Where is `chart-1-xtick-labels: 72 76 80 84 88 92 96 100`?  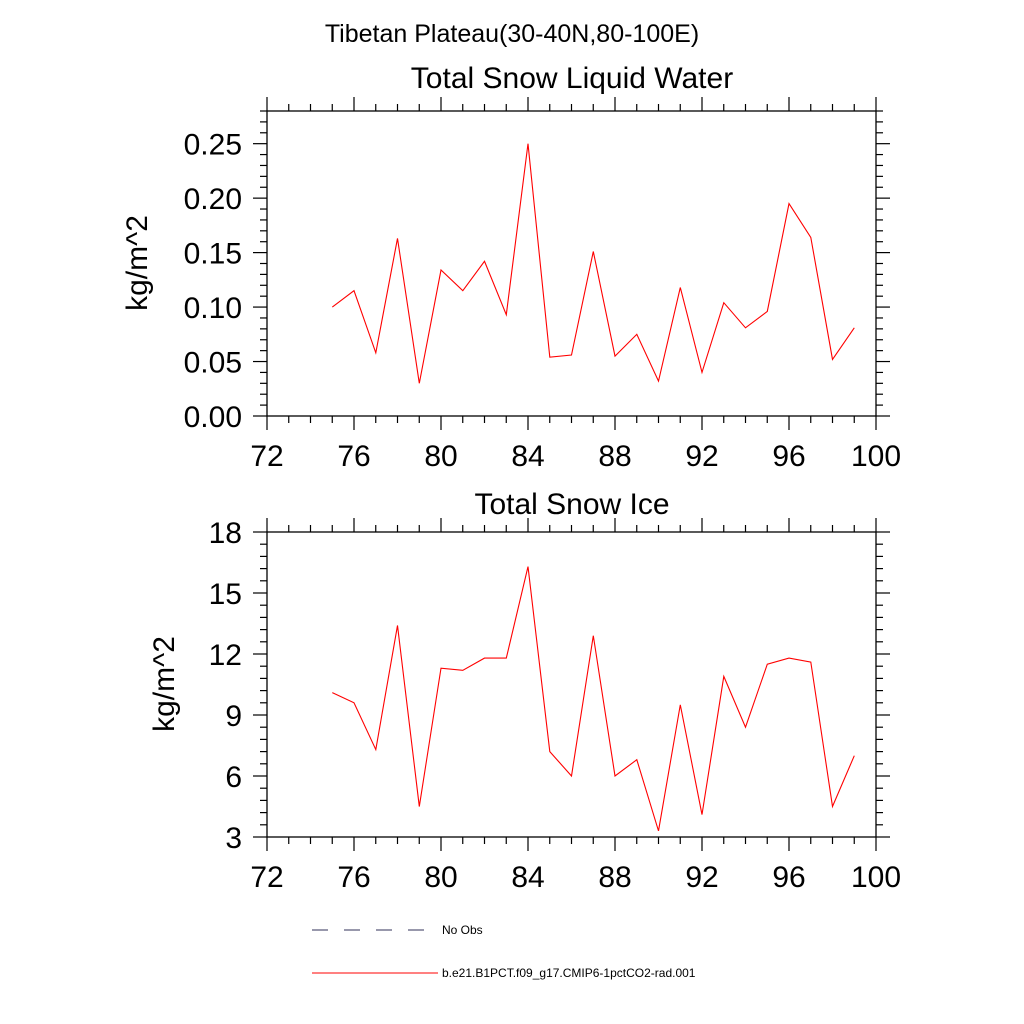
chart-1-xtick-labels: 72 76 80 84 88 92 96 100 is located at coordinates (575, 456).